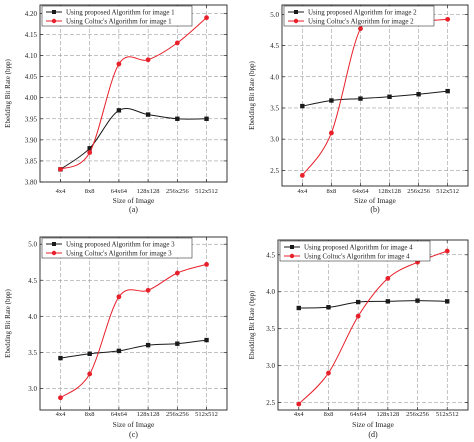 Image resolution: width=474 pixels, height=442 pixels. What do you see at coordinates (274, 15) in the screenshot?
I see `y-tick-label: 5.0` at bounding box center [274, 15].